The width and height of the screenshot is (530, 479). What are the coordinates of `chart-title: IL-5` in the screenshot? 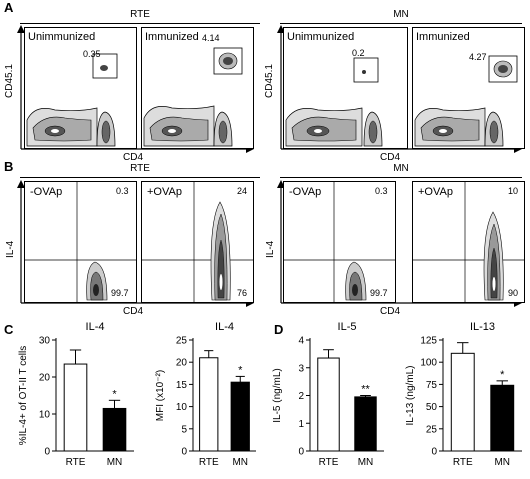 It's located at (347, 327).